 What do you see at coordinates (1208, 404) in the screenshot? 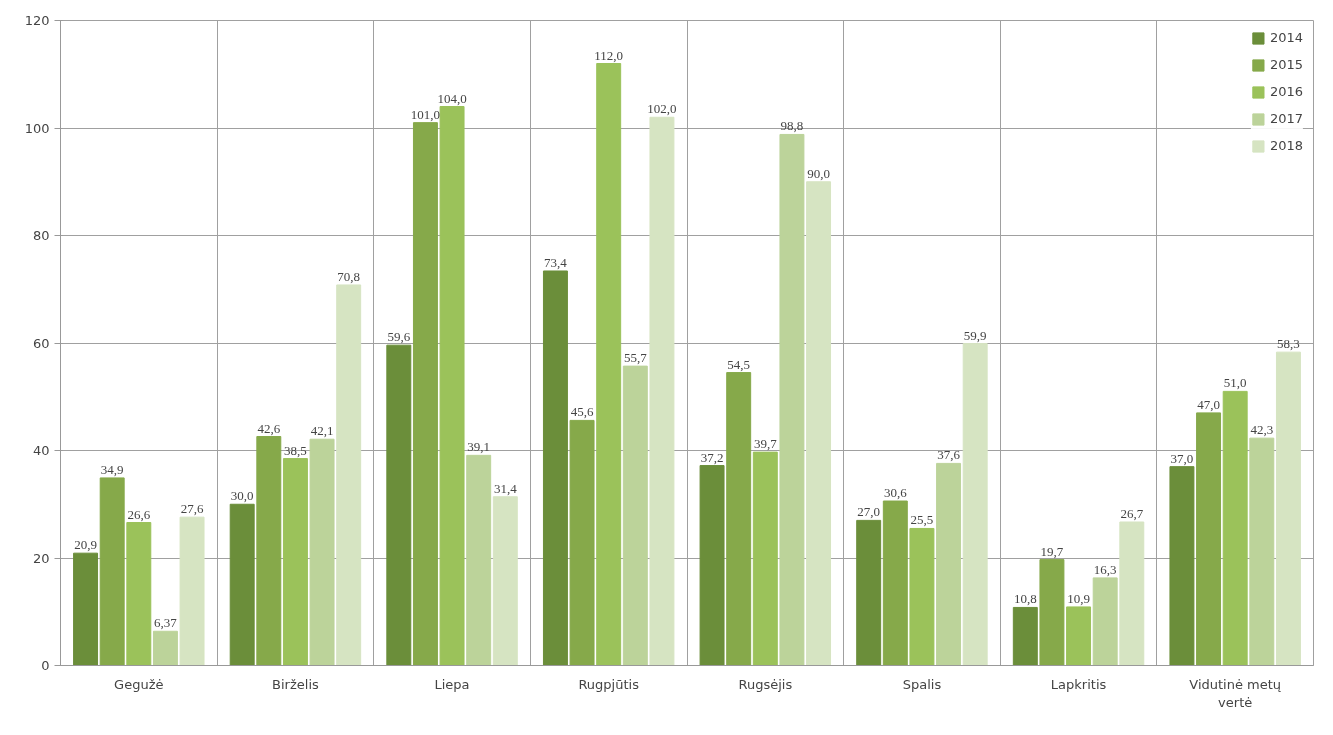
I see `data-label: 47,0` at bounding box center [1208, 404].